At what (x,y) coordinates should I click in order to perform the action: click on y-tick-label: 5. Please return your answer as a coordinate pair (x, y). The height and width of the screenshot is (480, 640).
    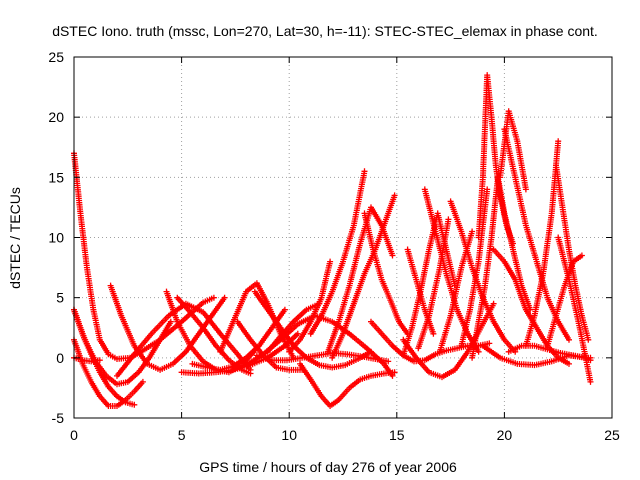
    Looking at the image, I should click on (60, 298).